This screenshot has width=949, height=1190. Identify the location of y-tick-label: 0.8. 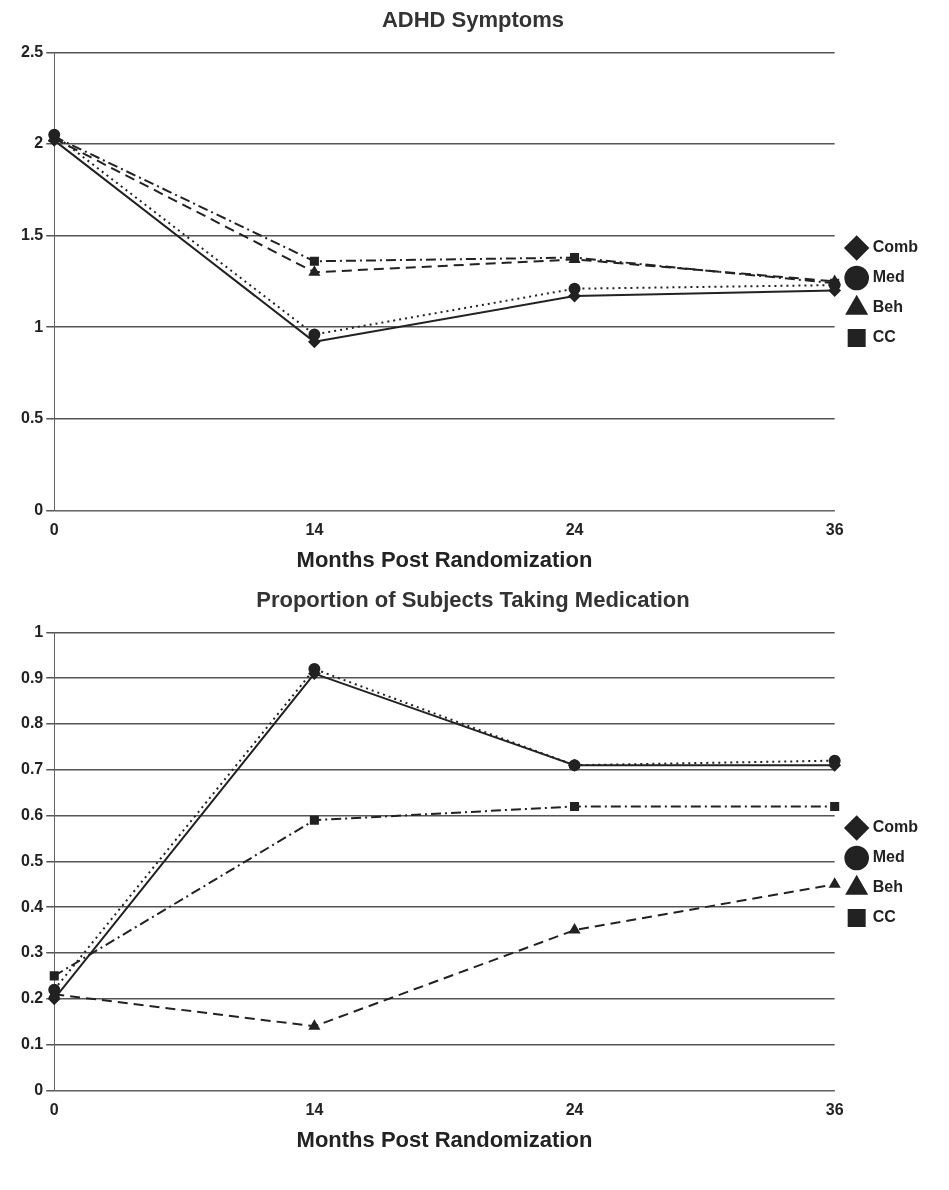
(32, 723).